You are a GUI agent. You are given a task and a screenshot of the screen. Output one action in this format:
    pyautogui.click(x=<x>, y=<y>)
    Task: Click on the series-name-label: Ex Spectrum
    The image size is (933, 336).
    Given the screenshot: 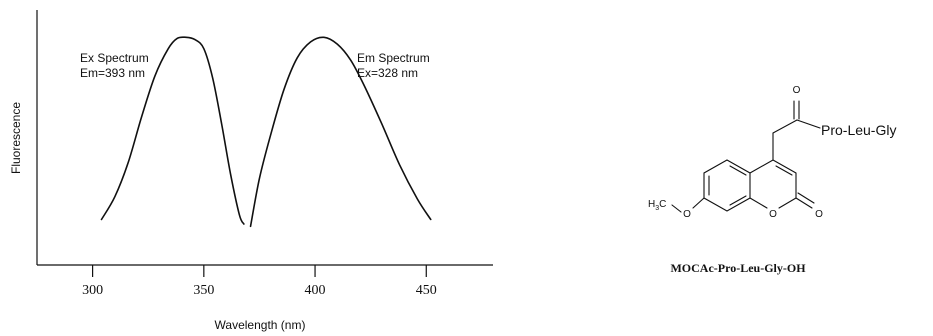 What is the action you would take?
    pyautogui.click(x=114, y=58)
    